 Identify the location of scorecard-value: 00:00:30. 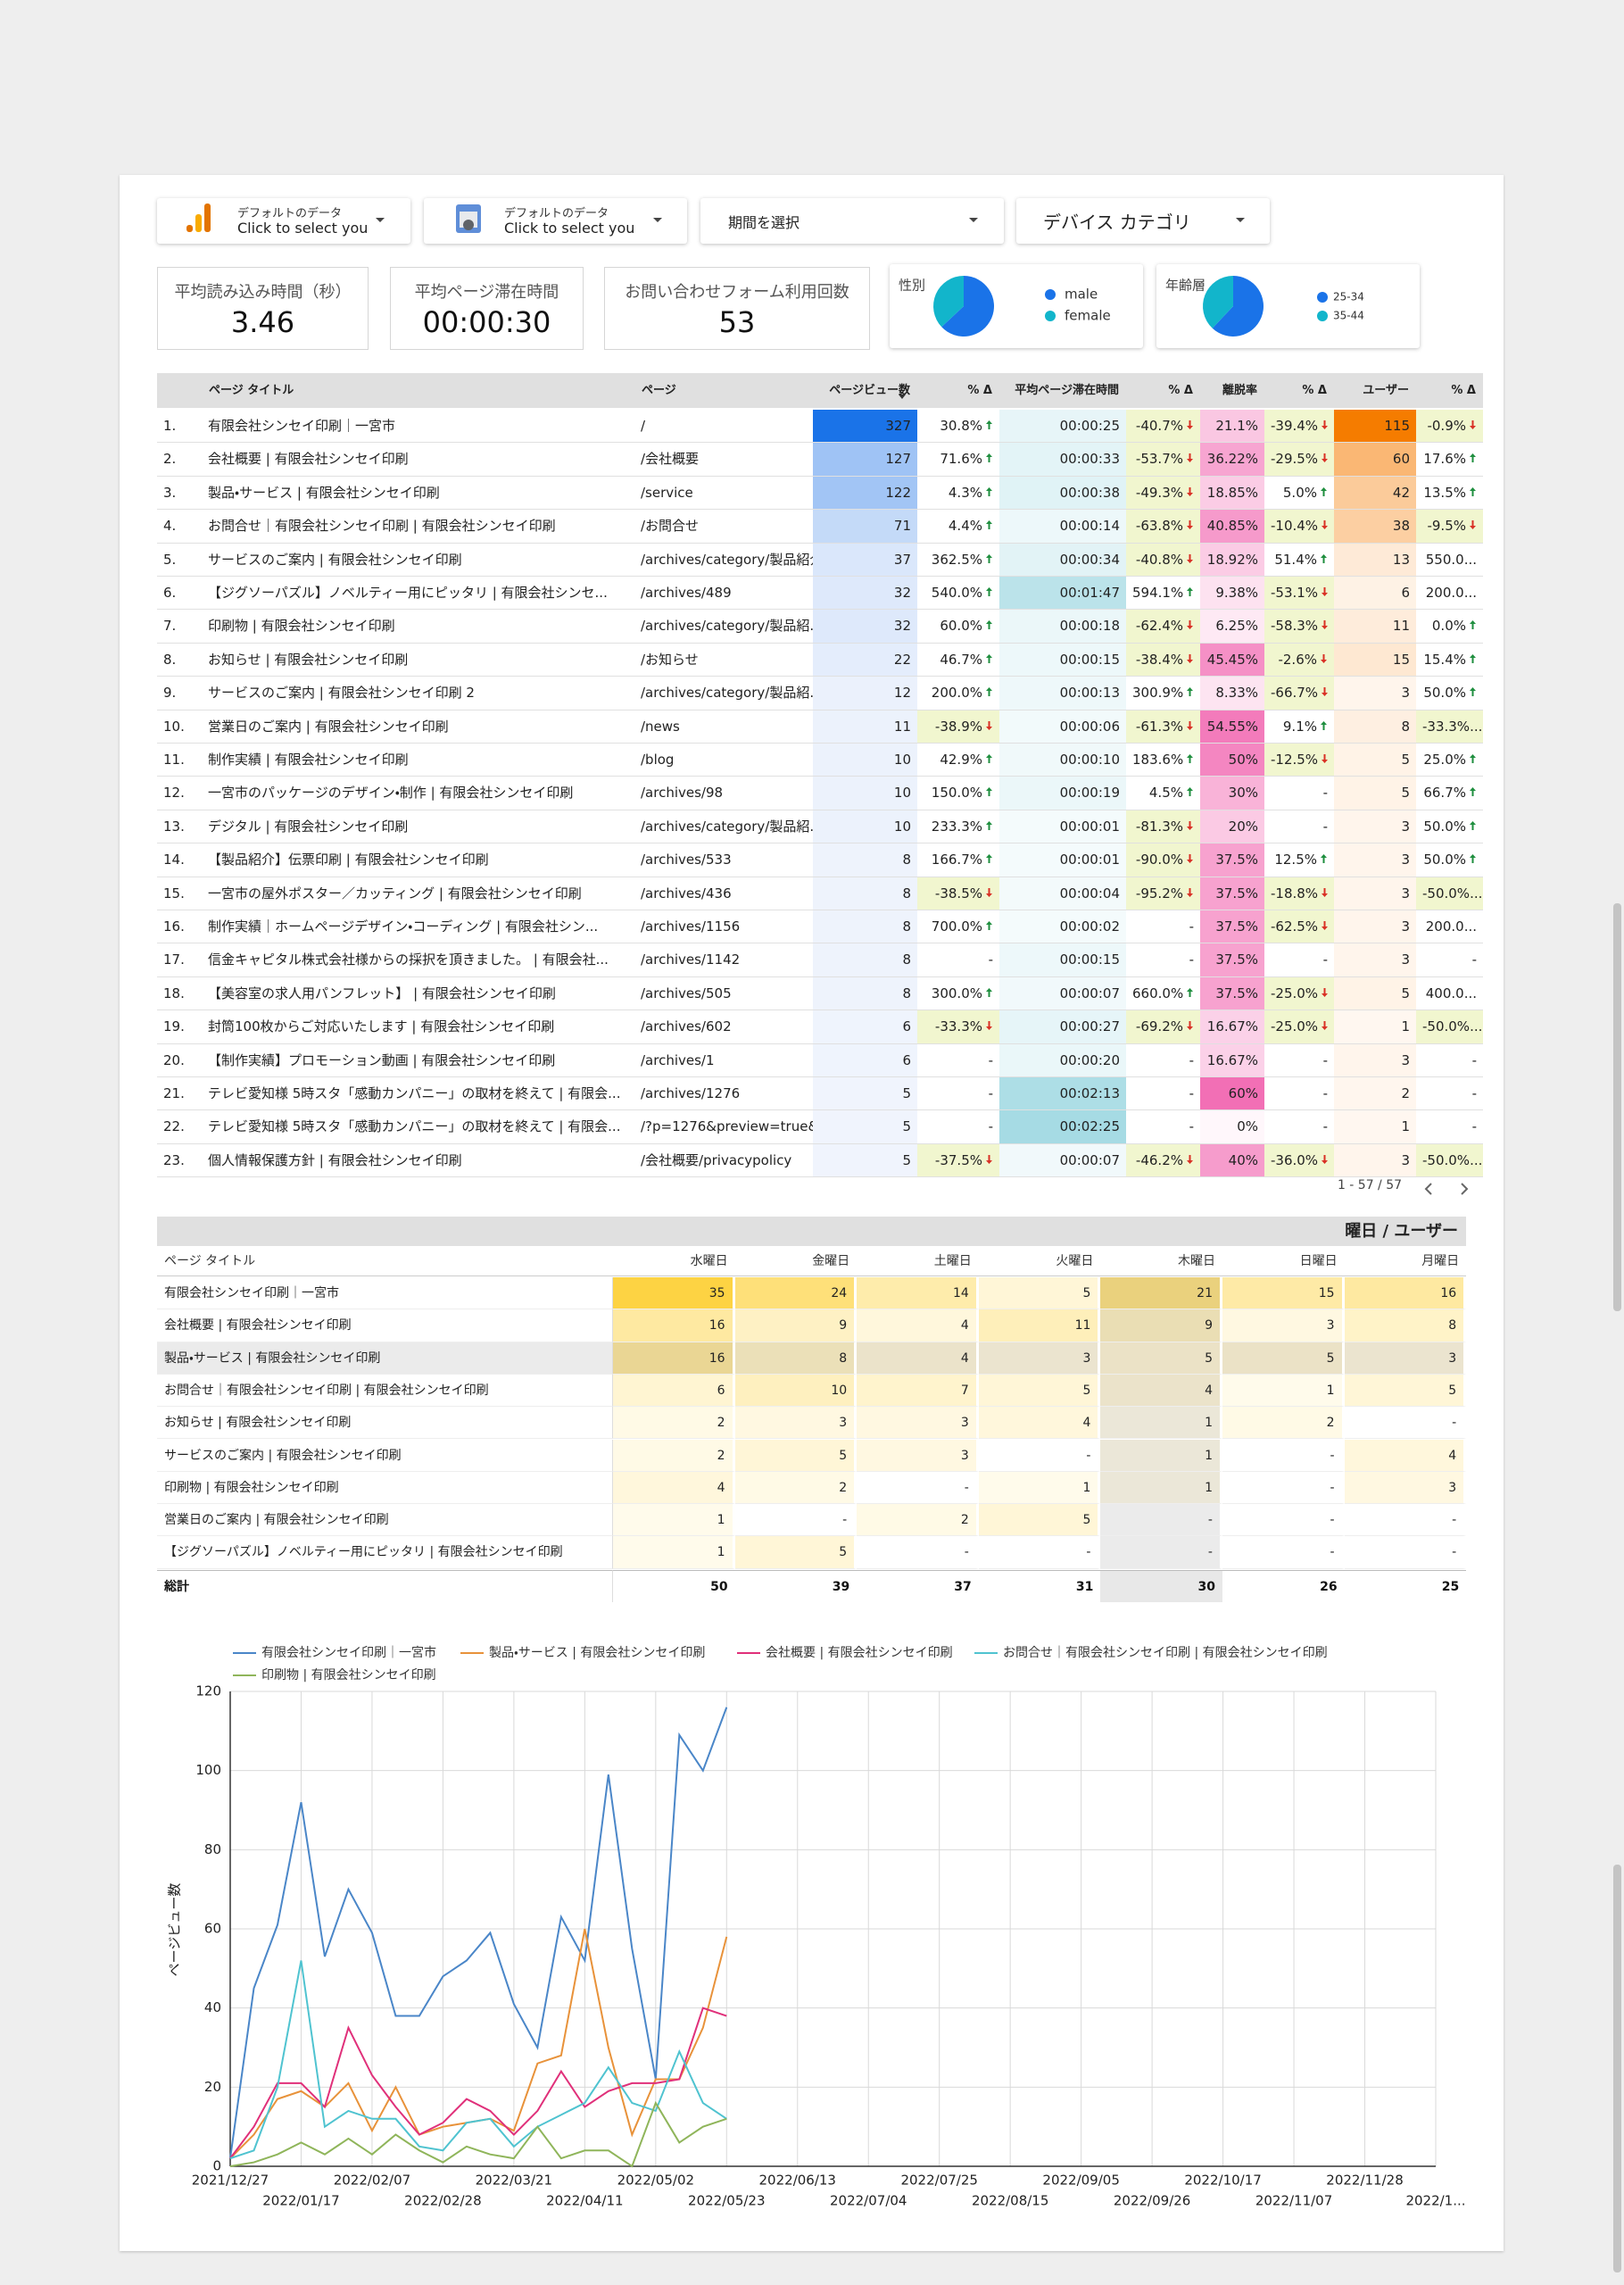
(486, 322).